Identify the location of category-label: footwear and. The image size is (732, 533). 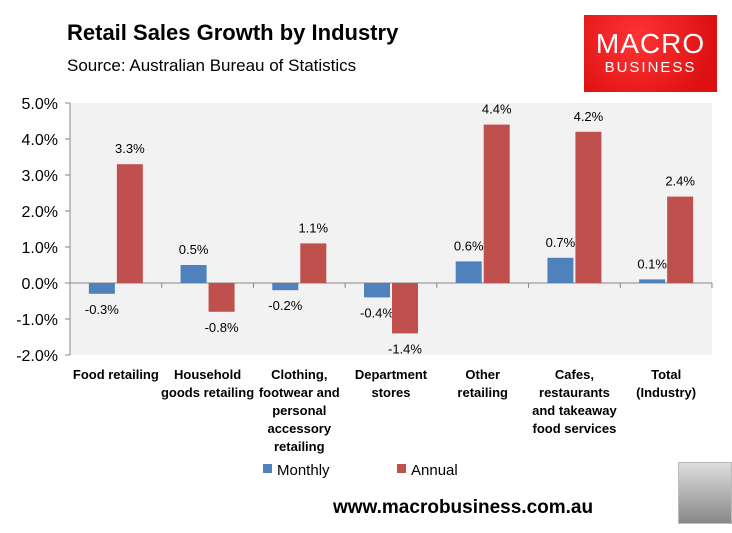
(299, 392).